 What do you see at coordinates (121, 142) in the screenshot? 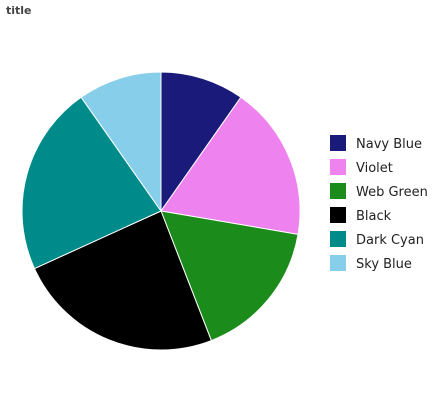
I see `pie-slice-sky-blue` at bounding box center [121, 142].